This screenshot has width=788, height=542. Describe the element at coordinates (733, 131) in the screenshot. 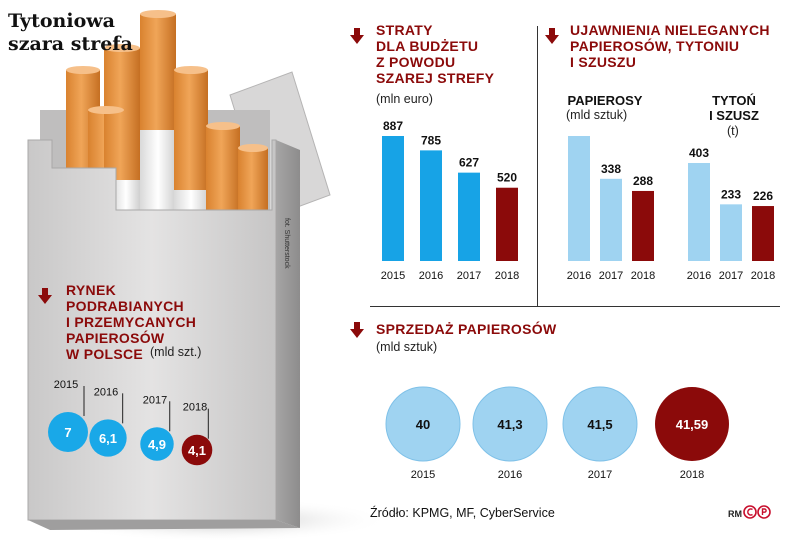

I see `tobacco-unit: (t)` at that location.